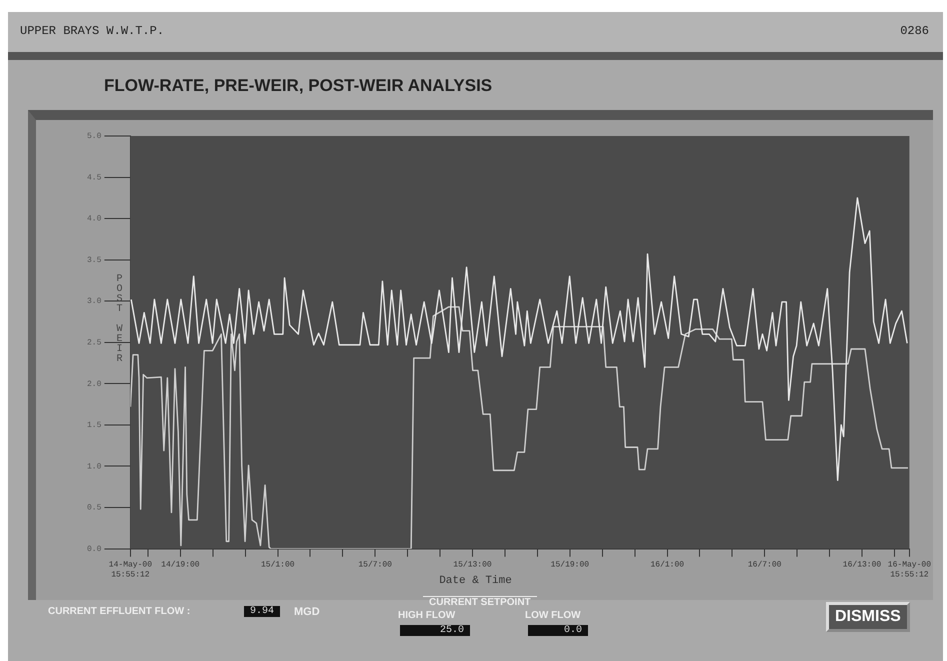 Image resolution: width=947 pixels, height=661 pixels. I want to click on text: LOW FLOW, so click(553, 615).